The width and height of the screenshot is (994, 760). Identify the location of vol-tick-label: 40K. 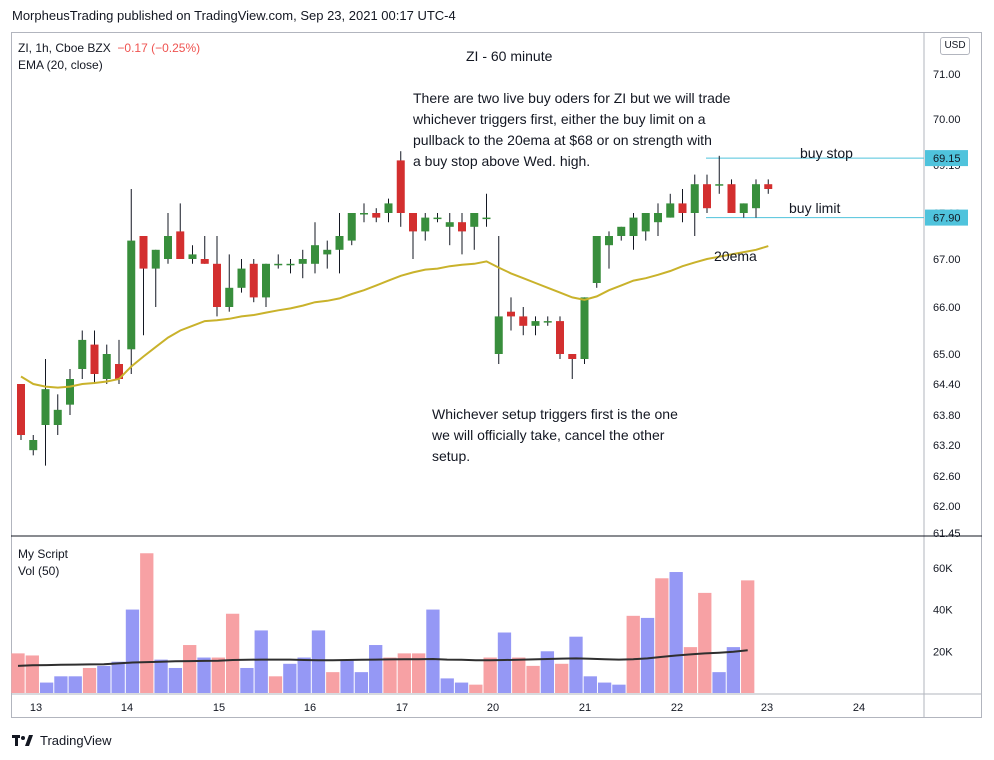
(943, 611).